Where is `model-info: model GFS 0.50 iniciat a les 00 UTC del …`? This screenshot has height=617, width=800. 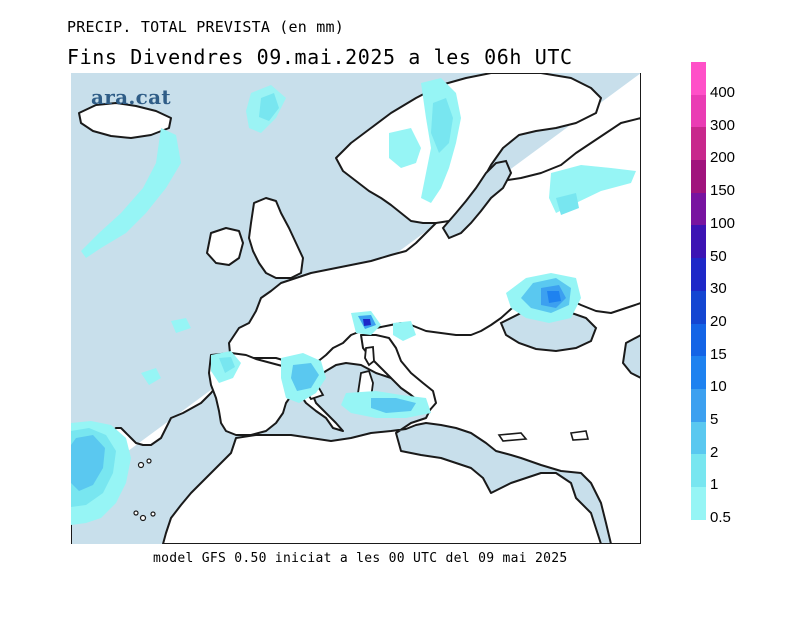
model-info: model GFS 0.50 iniciat a les 00 UTC del … is located at coordinates (360, 558).